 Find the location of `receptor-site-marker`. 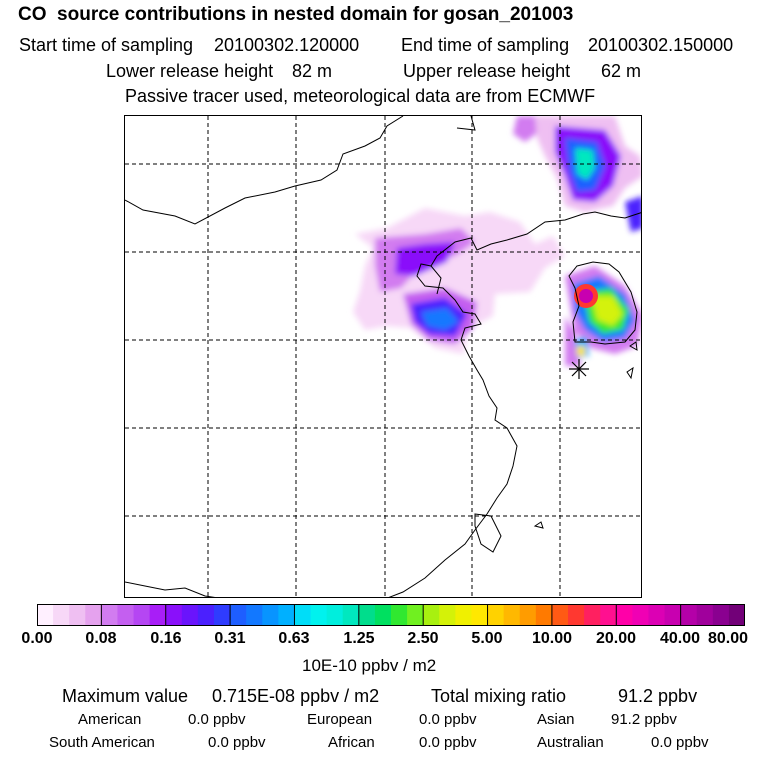

receptor-site-marker is located at coordinates (579, 369).